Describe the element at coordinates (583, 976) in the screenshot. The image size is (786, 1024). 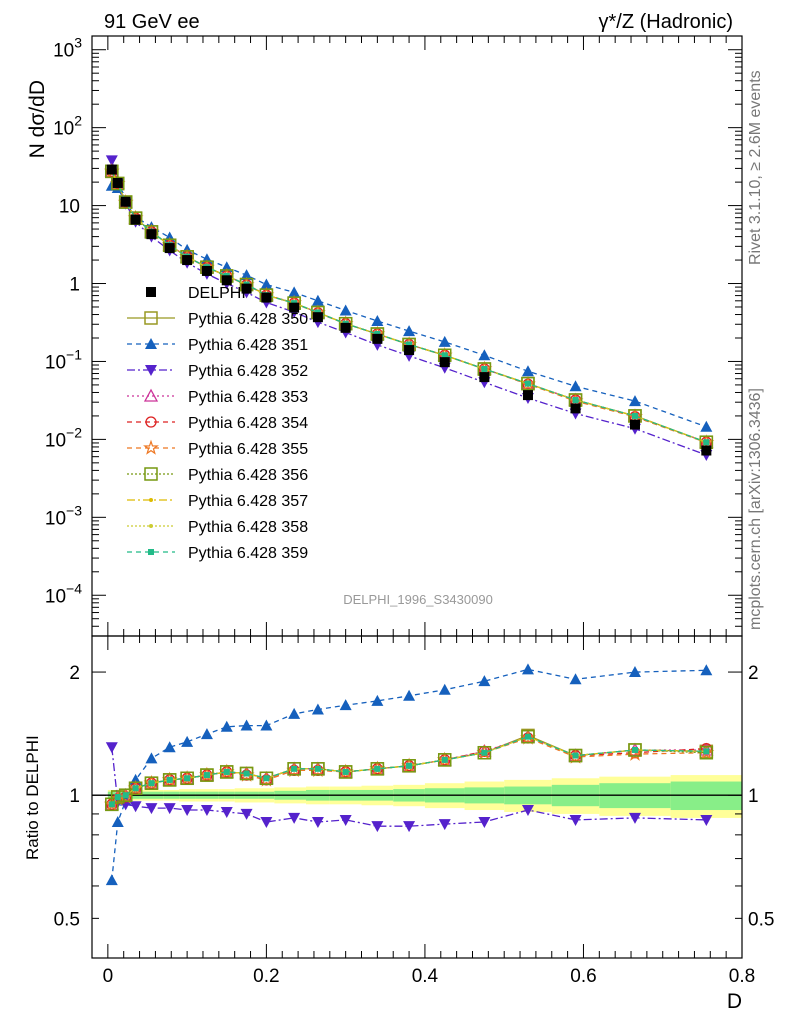
I see `ratio-xtick-label: 0.6` at that location.